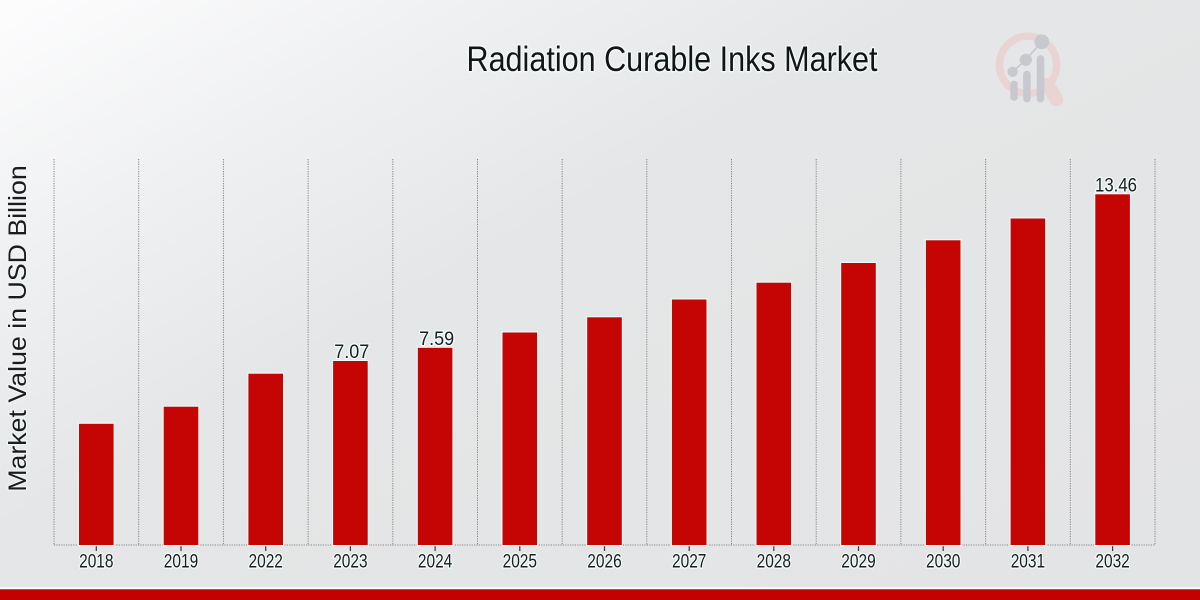 This screenshot has height=600, width=1200. I want to click on svg-text: Market Value in USD Billion, so click(18, 328).